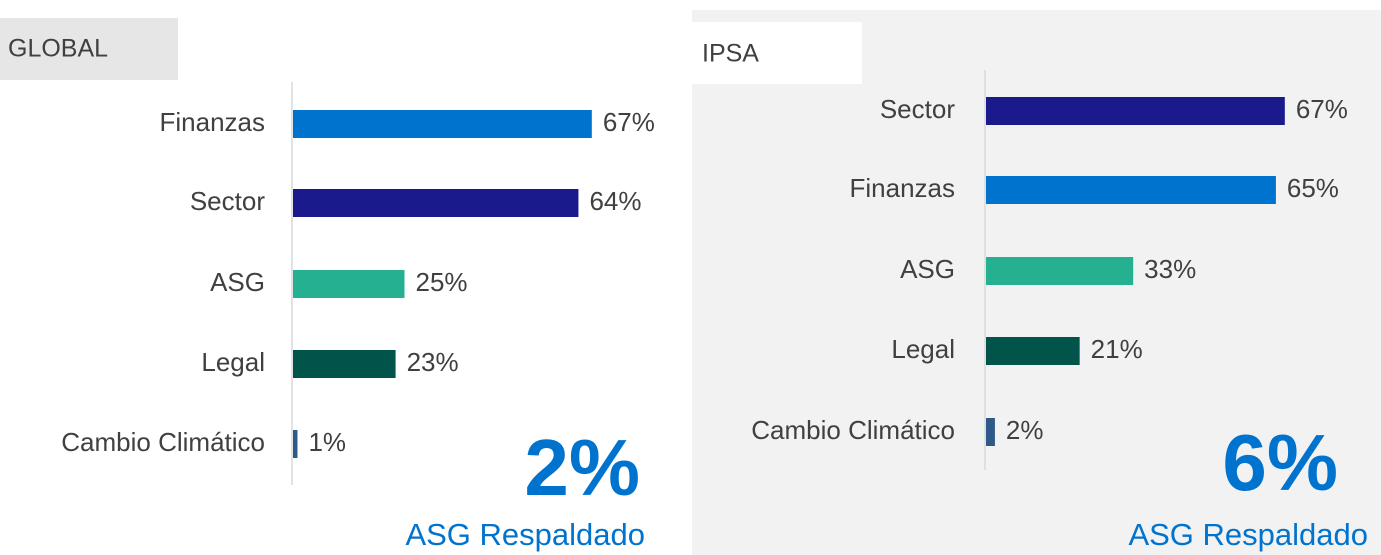  Describe the element at coordinates (1313, 188) in the screenshot. I see `value-label: 65%` at that location.